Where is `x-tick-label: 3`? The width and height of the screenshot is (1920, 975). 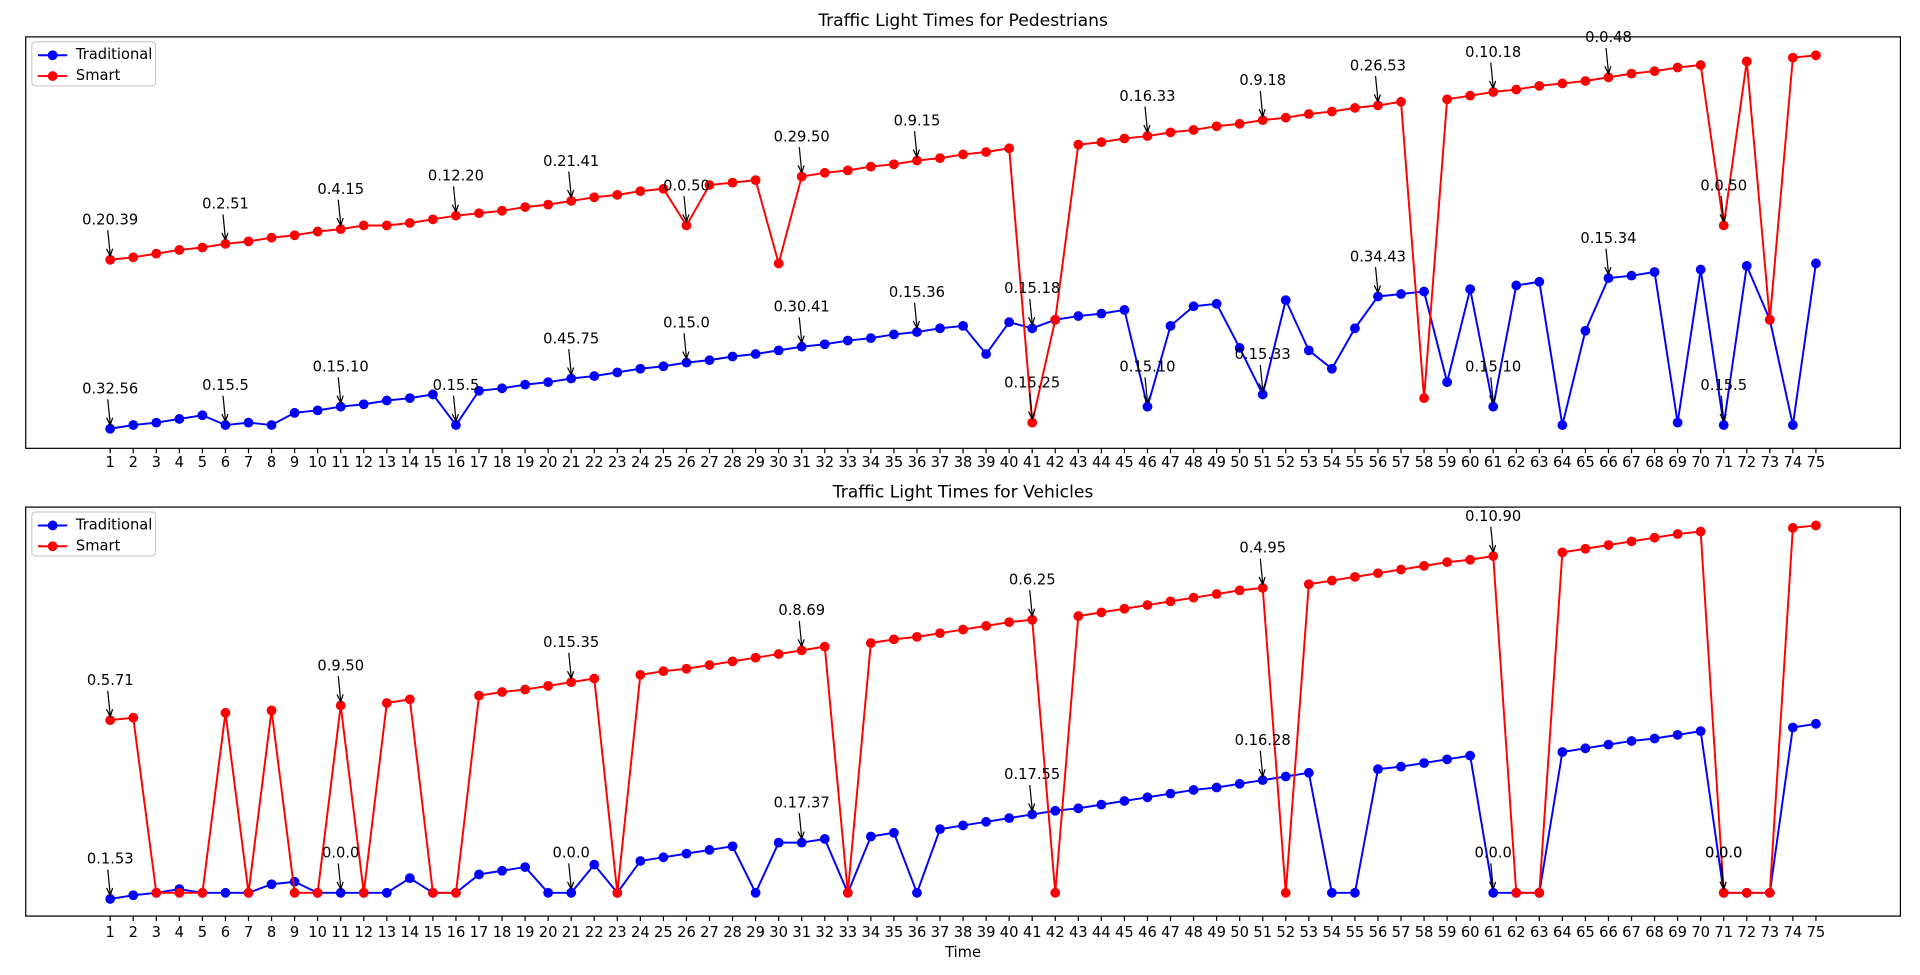 x-tick-label: 3 is located at coordinates (156, 932).